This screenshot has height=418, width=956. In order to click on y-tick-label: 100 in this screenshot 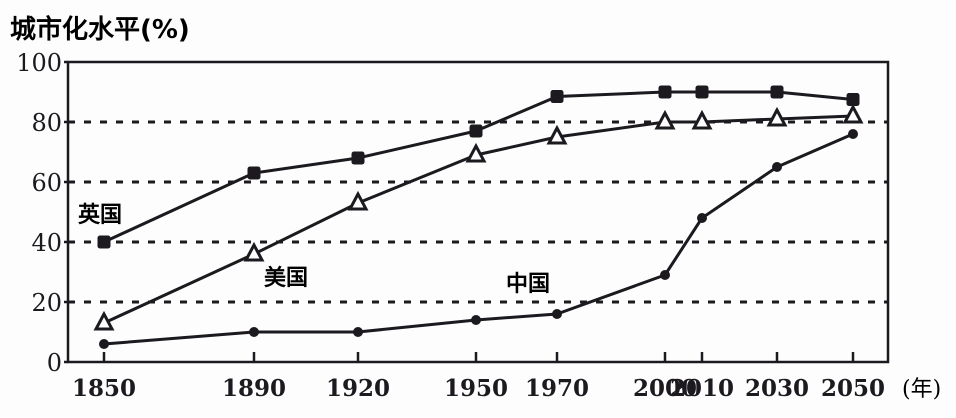, I will do `click(39, 63)`.